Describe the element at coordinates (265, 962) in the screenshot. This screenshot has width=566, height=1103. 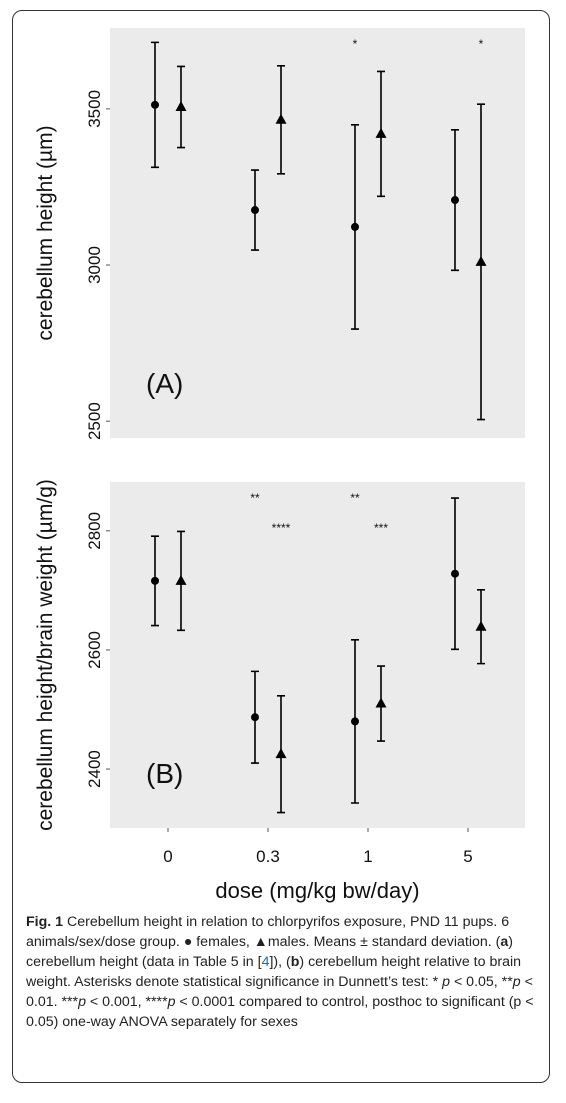
I see `reference-link: 4` at that location.